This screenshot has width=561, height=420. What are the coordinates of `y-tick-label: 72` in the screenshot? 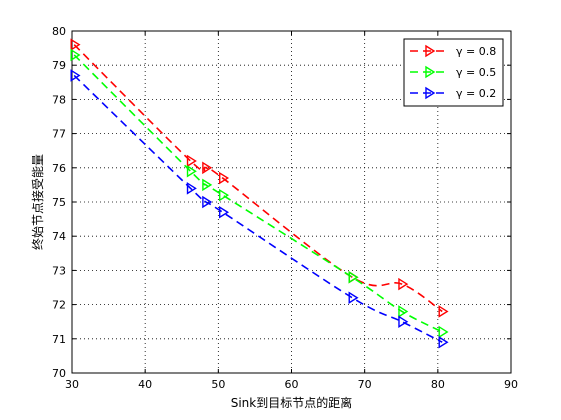 It's located at (59, 305).